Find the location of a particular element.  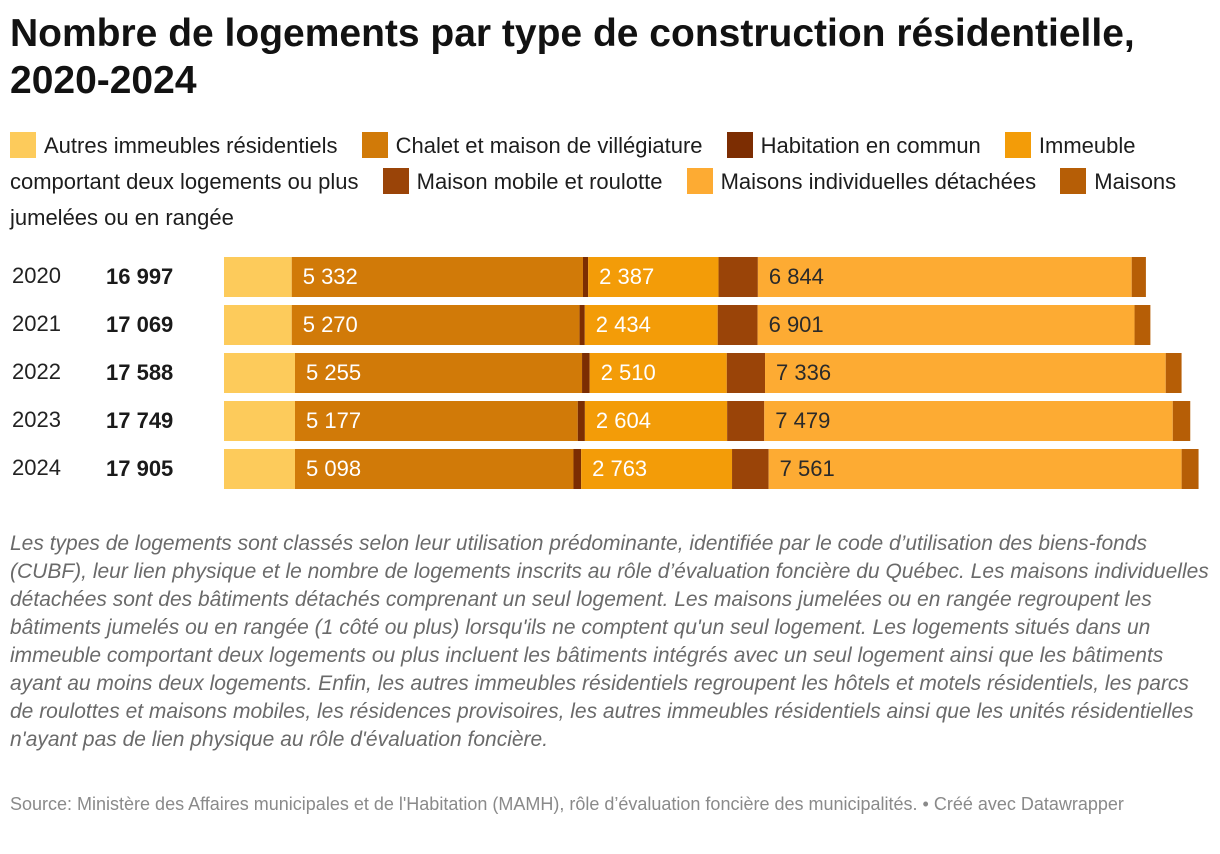

legend-label: Maisons jumelées ou en rangée is located at coordinates (593, 199).